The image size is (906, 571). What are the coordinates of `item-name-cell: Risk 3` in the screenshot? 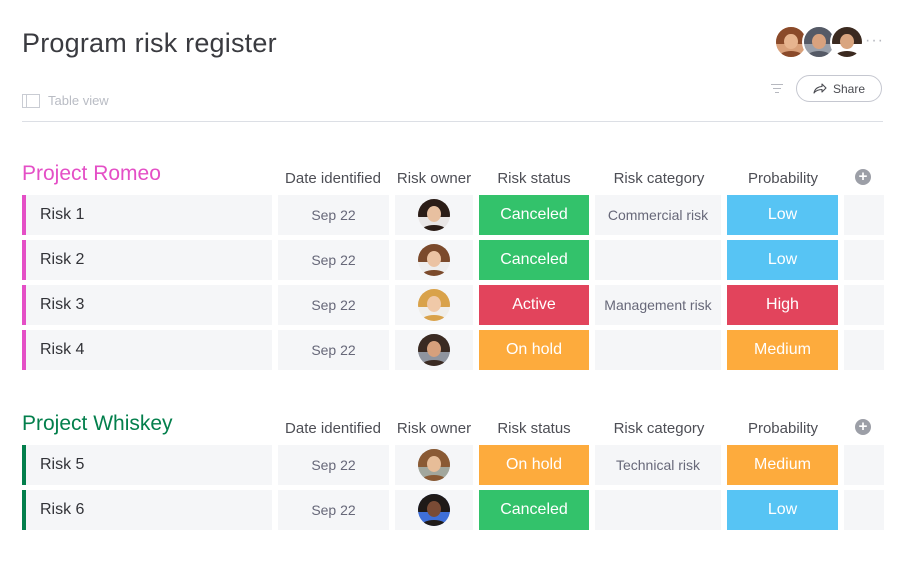 It's located at (147, 305).